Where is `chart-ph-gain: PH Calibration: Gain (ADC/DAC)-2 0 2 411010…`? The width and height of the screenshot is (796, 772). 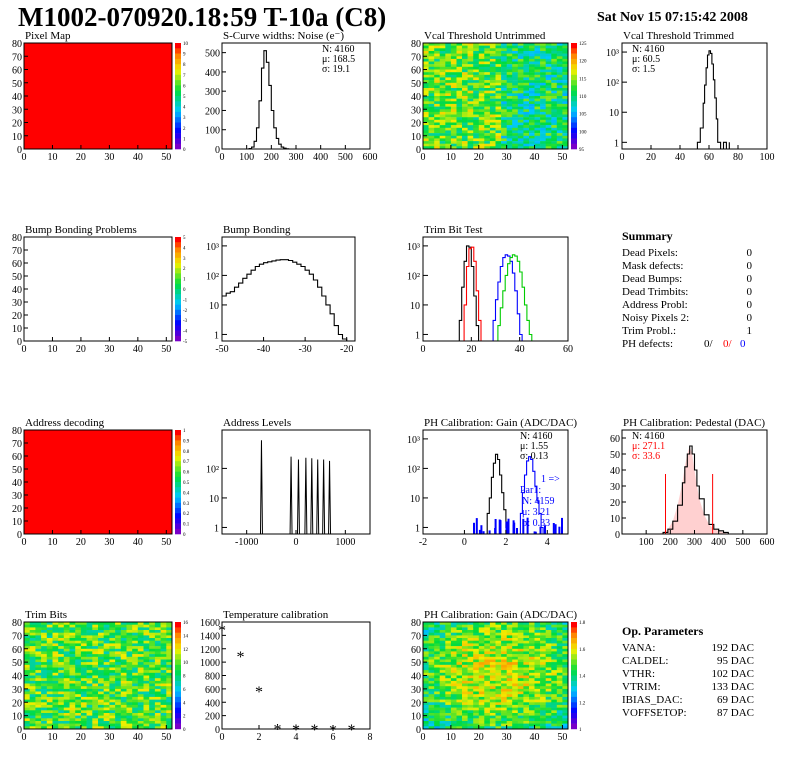 chart-ph-gain: PH Calibration: Gain (ADC/DAC)-2 0 2 411010… is located at coordinates (492, 482).